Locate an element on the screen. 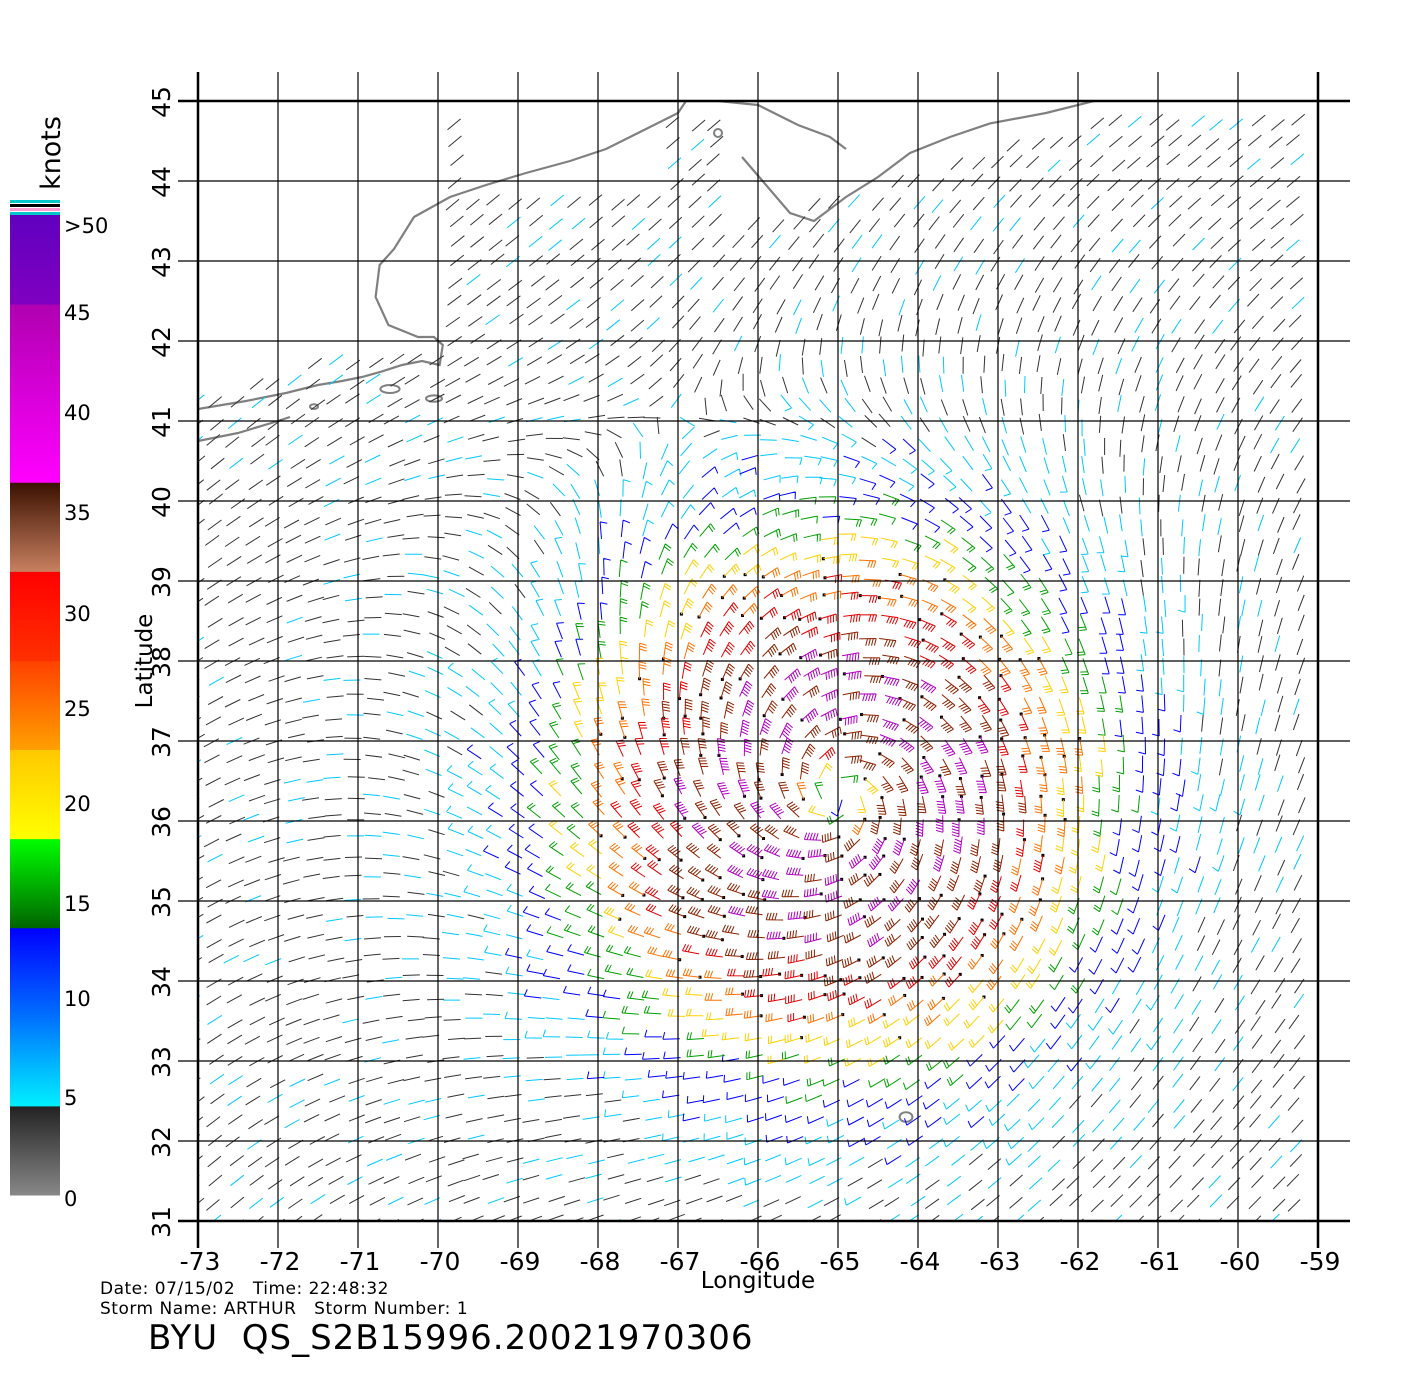 Image resolution: width=1420 pixels, height=1400 pixels. longitude-tick-label: -73 is located at coordinates (200, 1261).